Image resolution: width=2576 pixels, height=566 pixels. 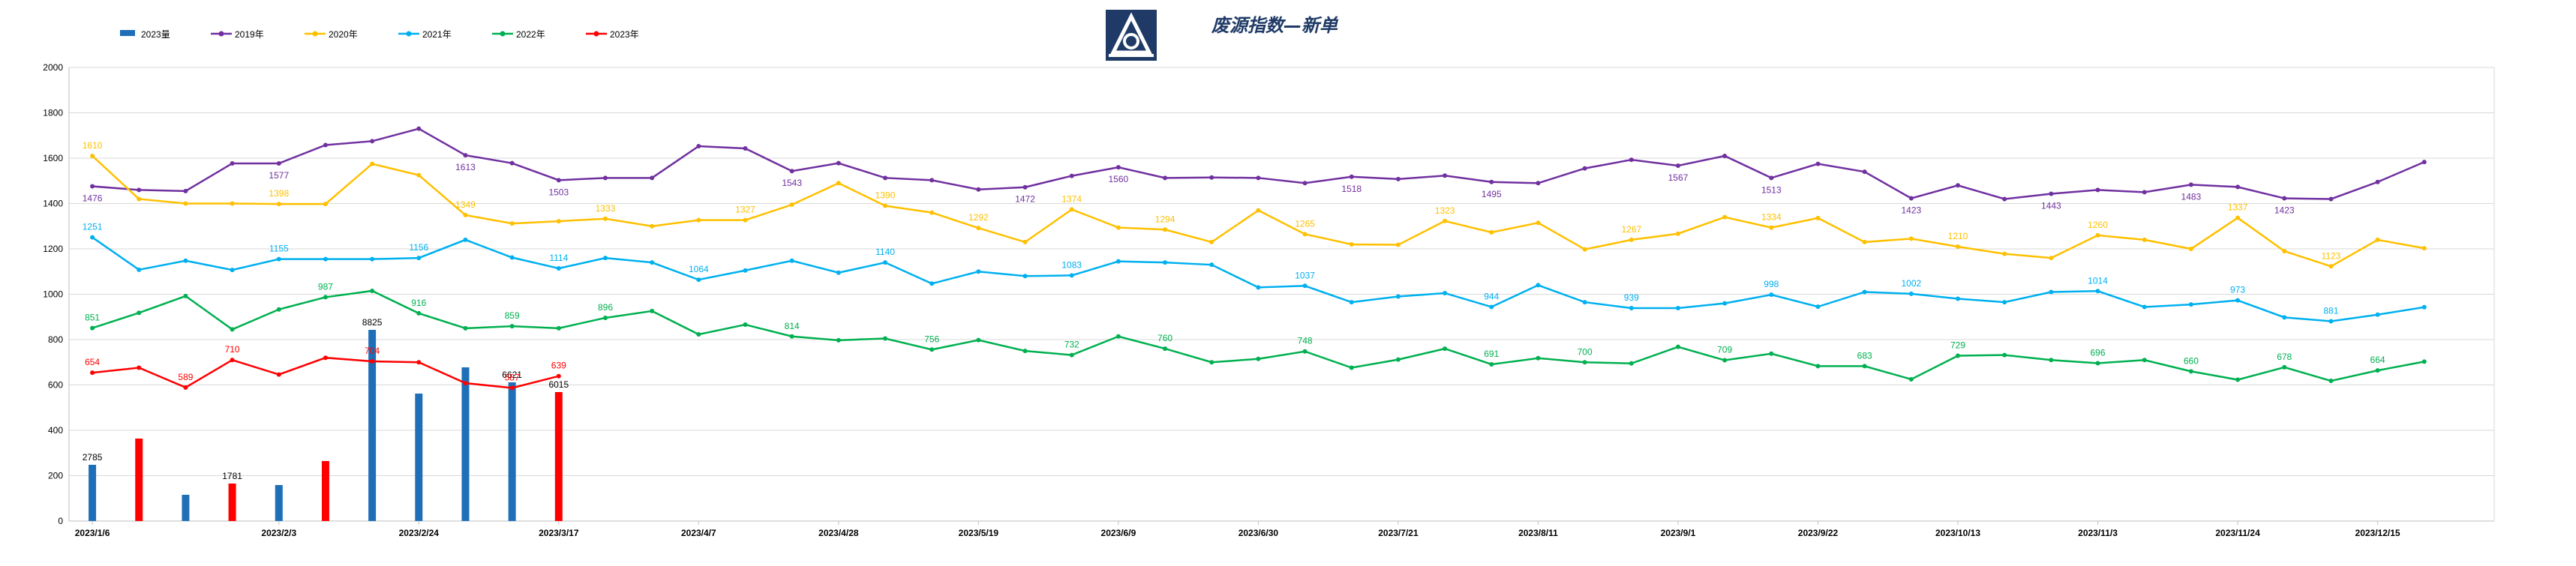 I want to click on x-tick-label: 2023/9/1, so click(x=1678, y=533).